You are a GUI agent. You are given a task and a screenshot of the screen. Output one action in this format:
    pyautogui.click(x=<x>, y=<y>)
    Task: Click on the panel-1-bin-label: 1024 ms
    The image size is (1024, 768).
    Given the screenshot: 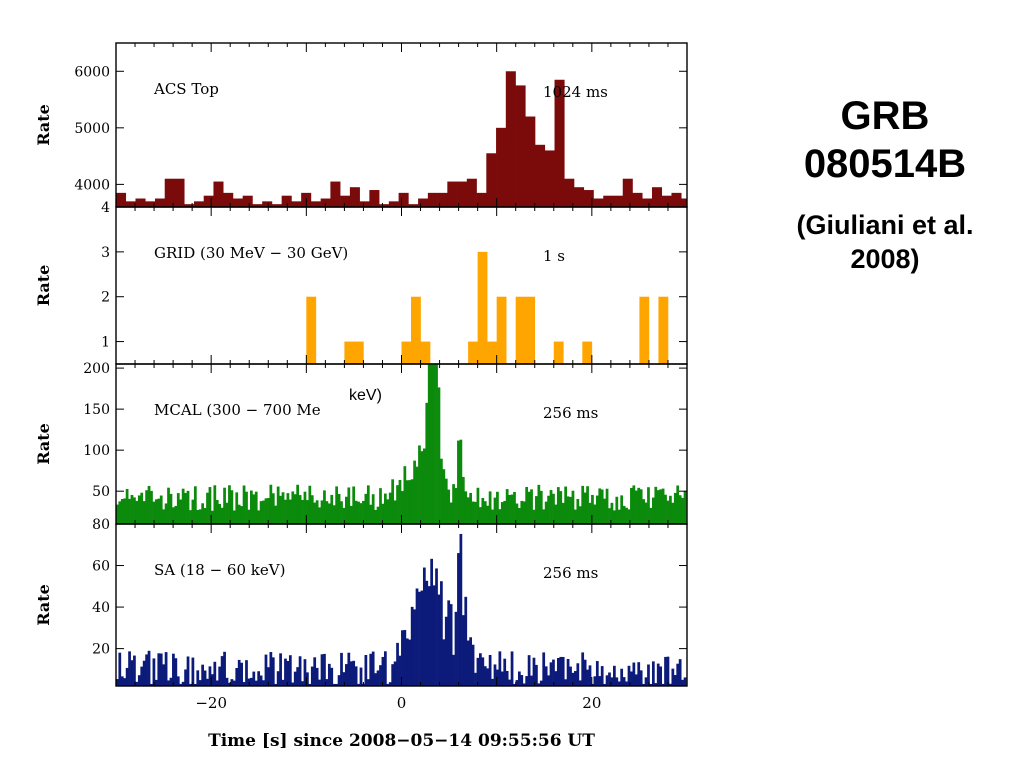 What is the action you would take?
    pyautogui.click(x=575, y=92)
    